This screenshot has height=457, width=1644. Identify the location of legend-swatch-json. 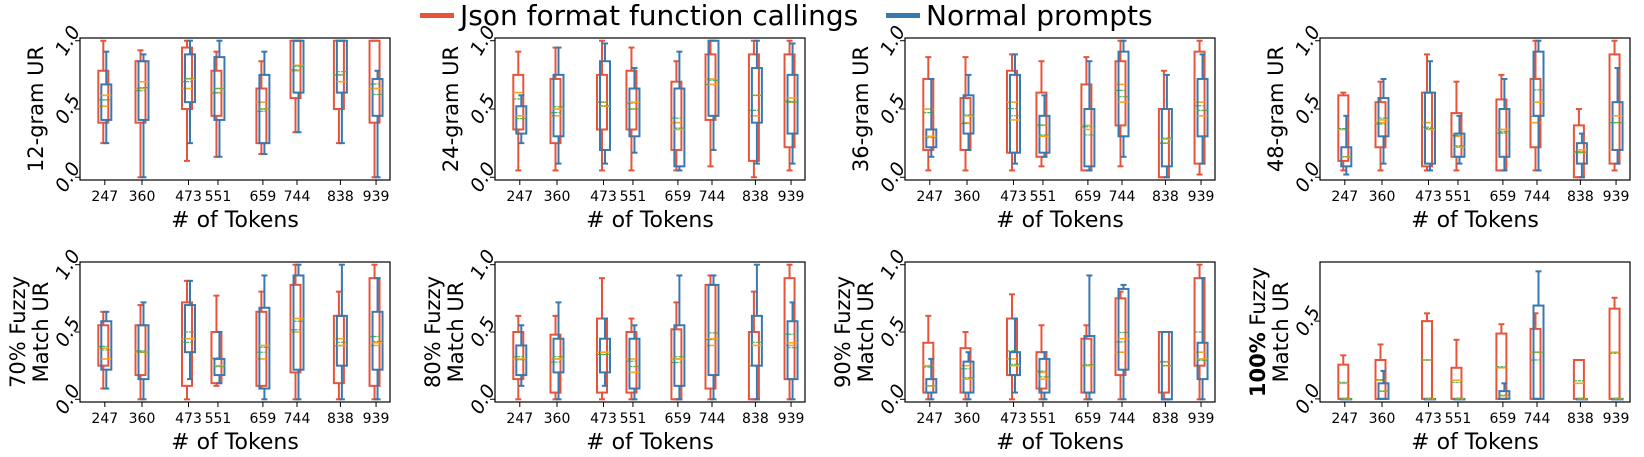
(437, 15).